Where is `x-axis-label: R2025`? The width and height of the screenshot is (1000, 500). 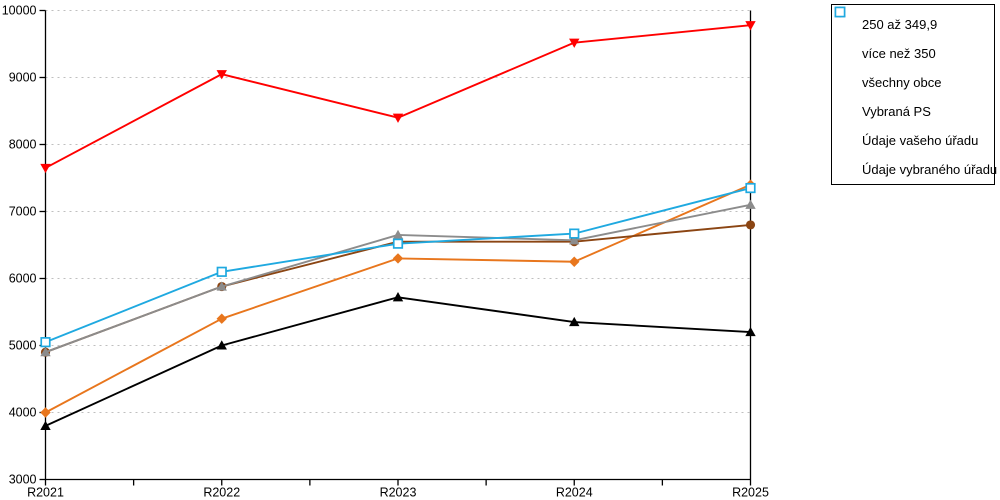
x-axis-label: R2025 is located at coordinates (750, 493).